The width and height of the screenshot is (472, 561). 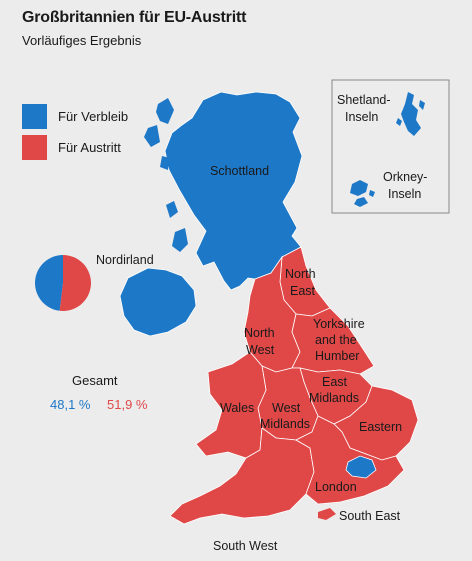 I want to click on chart-subtitle: Vorläufiges Ergebnis, so click(x=82, y=40).